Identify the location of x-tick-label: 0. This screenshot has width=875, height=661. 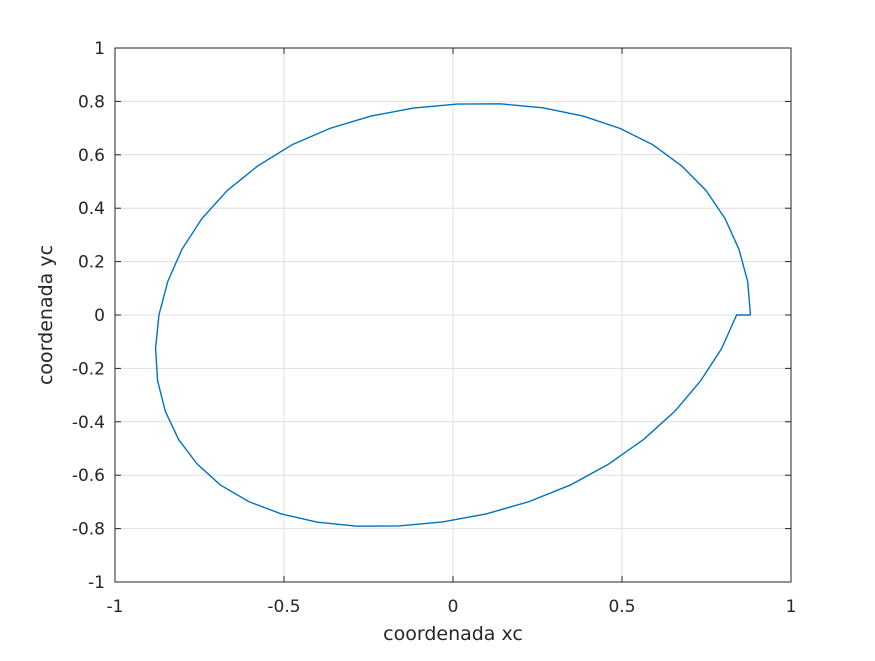
(453, 607).